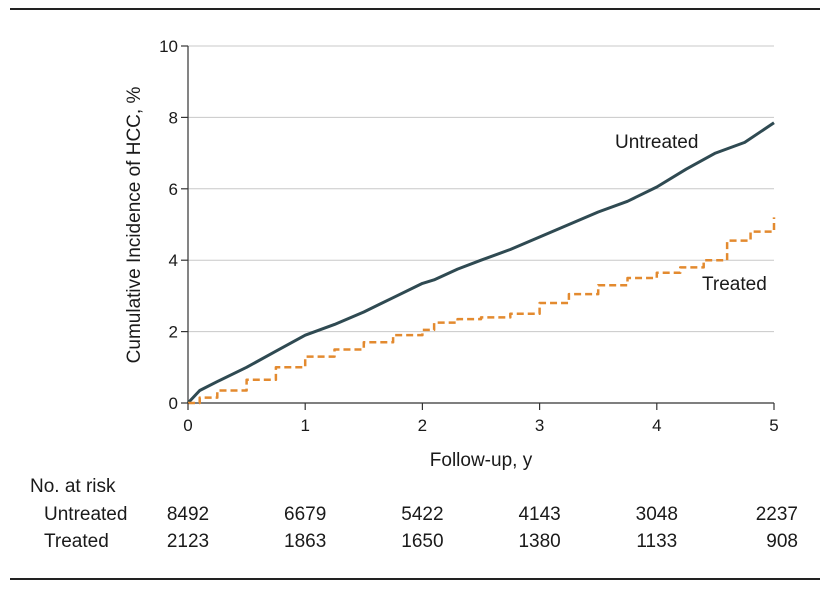 The image size is (830, 590). What do you see at coordinates (422, 514) in the screenshot?
I see `at-risk-value: 5422` at bounding box center [422, 514].